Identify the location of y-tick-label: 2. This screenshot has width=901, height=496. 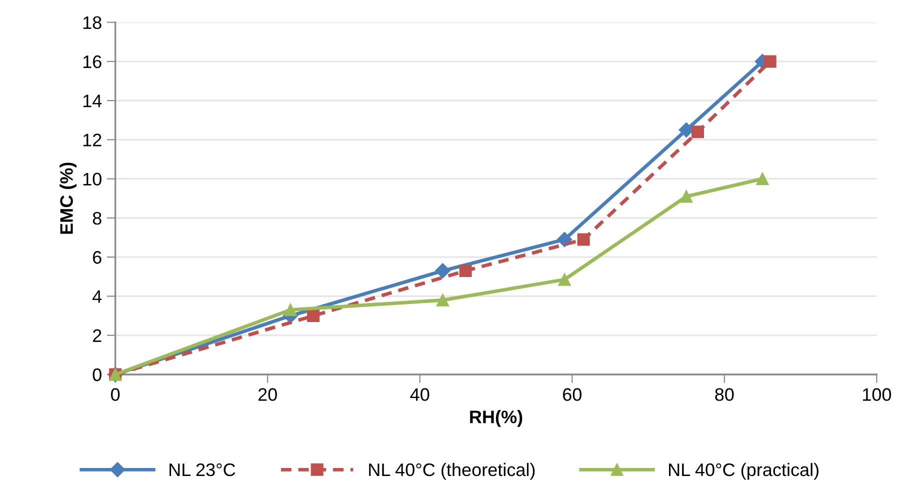
(97, 335).